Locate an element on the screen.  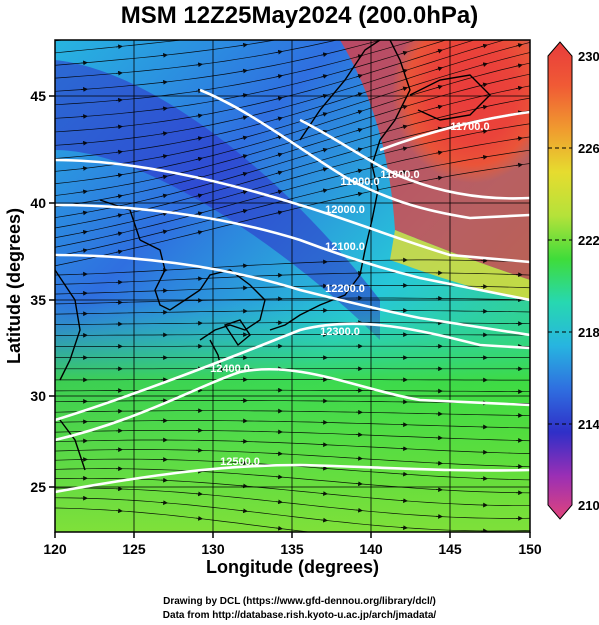
colorbar: 230 226 222 218 214 210 is located at coordinates (573, 280).